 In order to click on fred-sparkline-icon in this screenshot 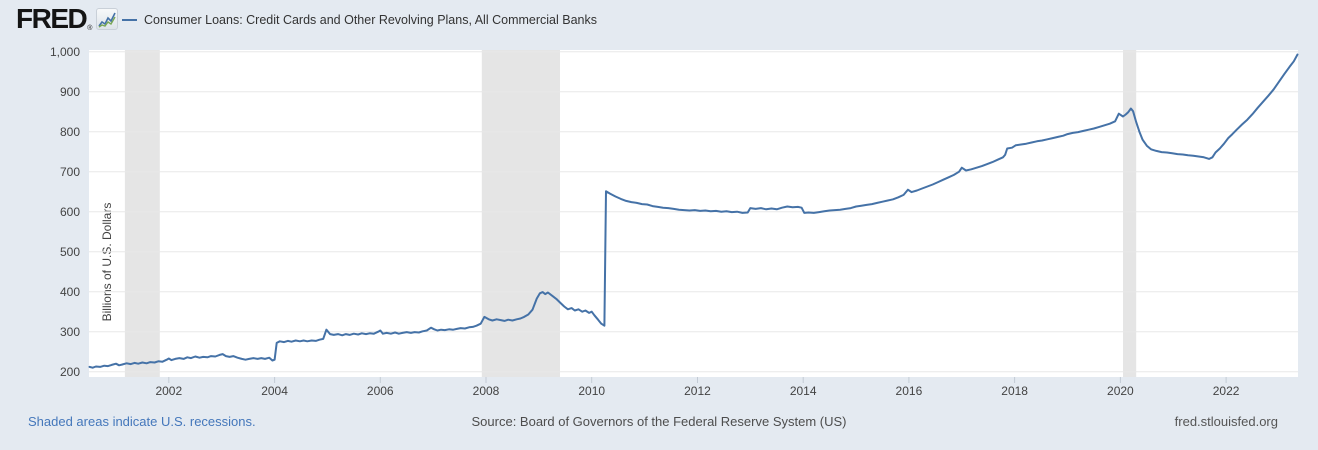, I will do `click(107, 19)`.